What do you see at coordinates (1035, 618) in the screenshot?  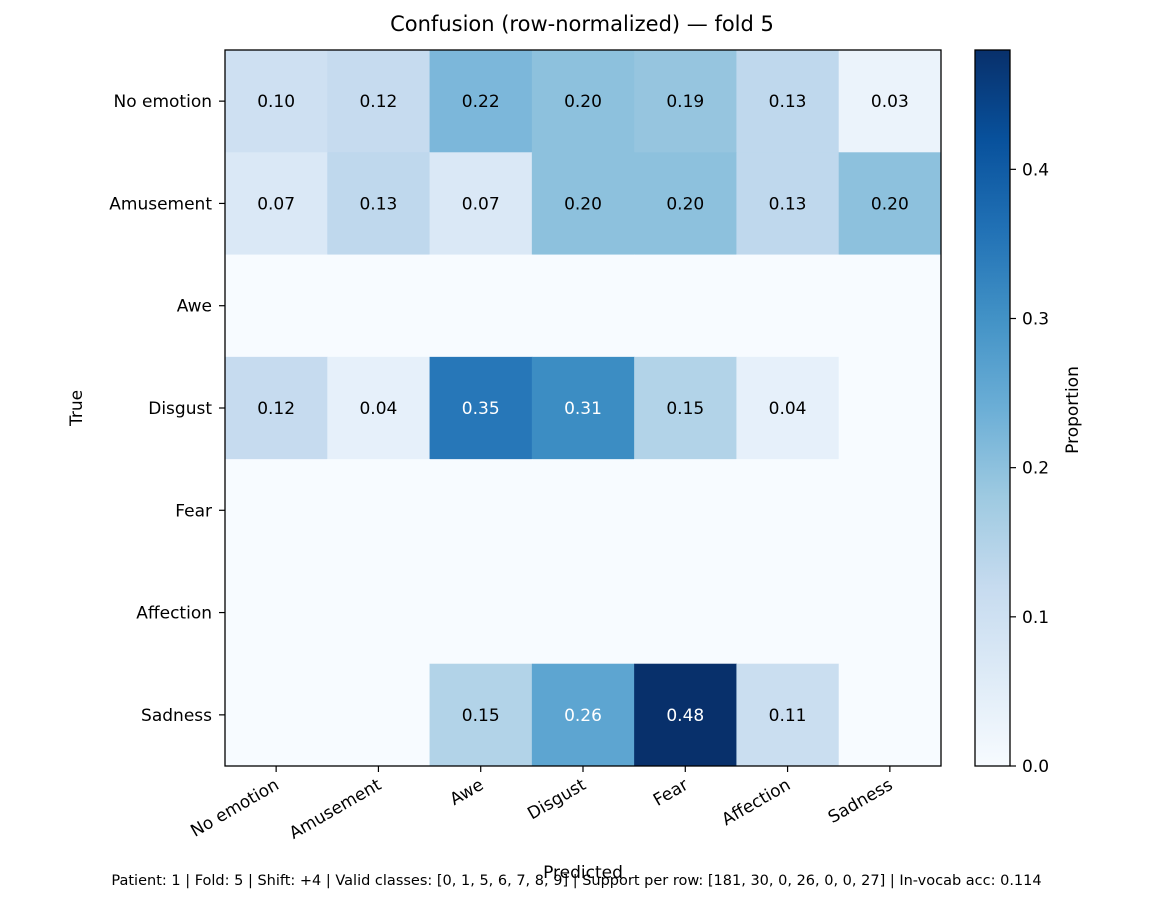 I see `colorbar-tick-label: 0.1` at bounding box center [1035, 618].